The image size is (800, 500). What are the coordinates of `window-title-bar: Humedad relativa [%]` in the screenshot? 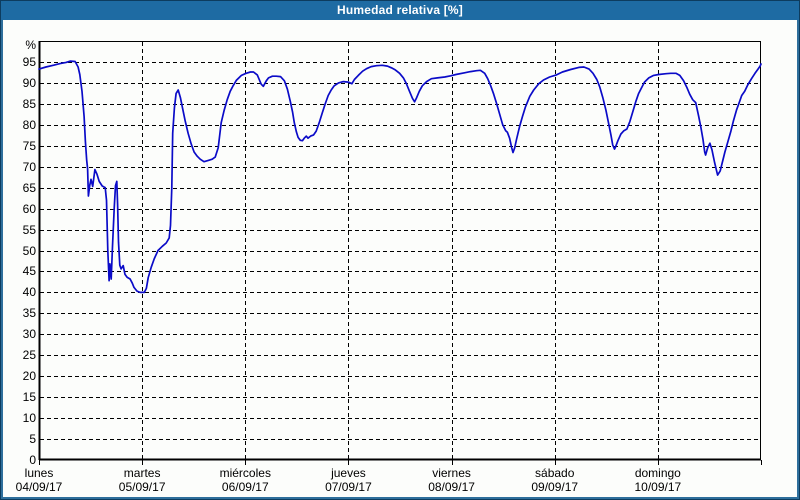 It's located at (400, 10).